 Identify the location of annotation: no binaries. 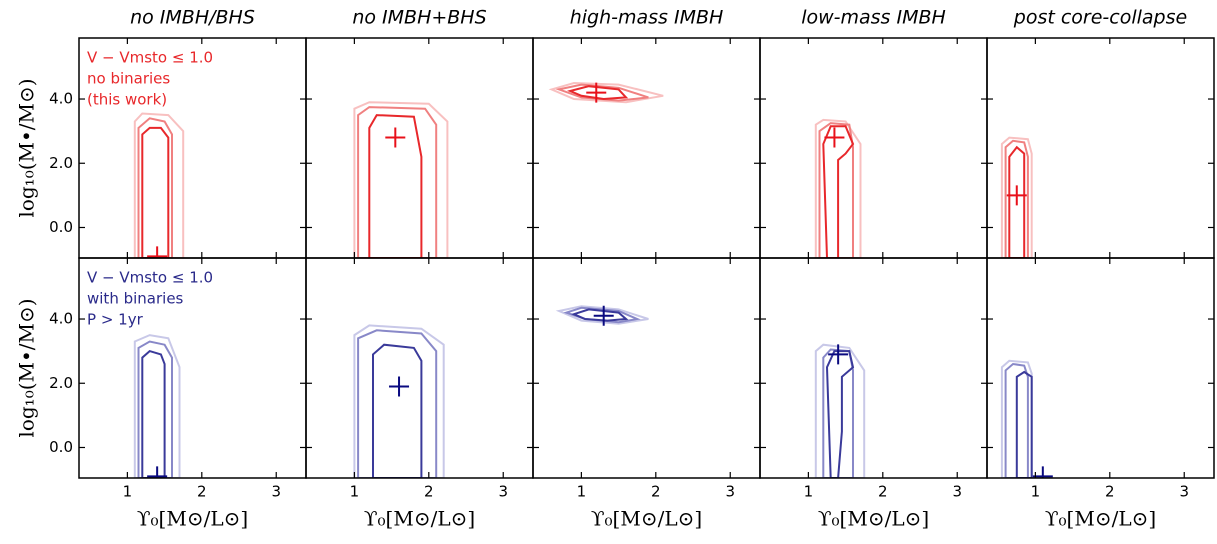
(128, 79).